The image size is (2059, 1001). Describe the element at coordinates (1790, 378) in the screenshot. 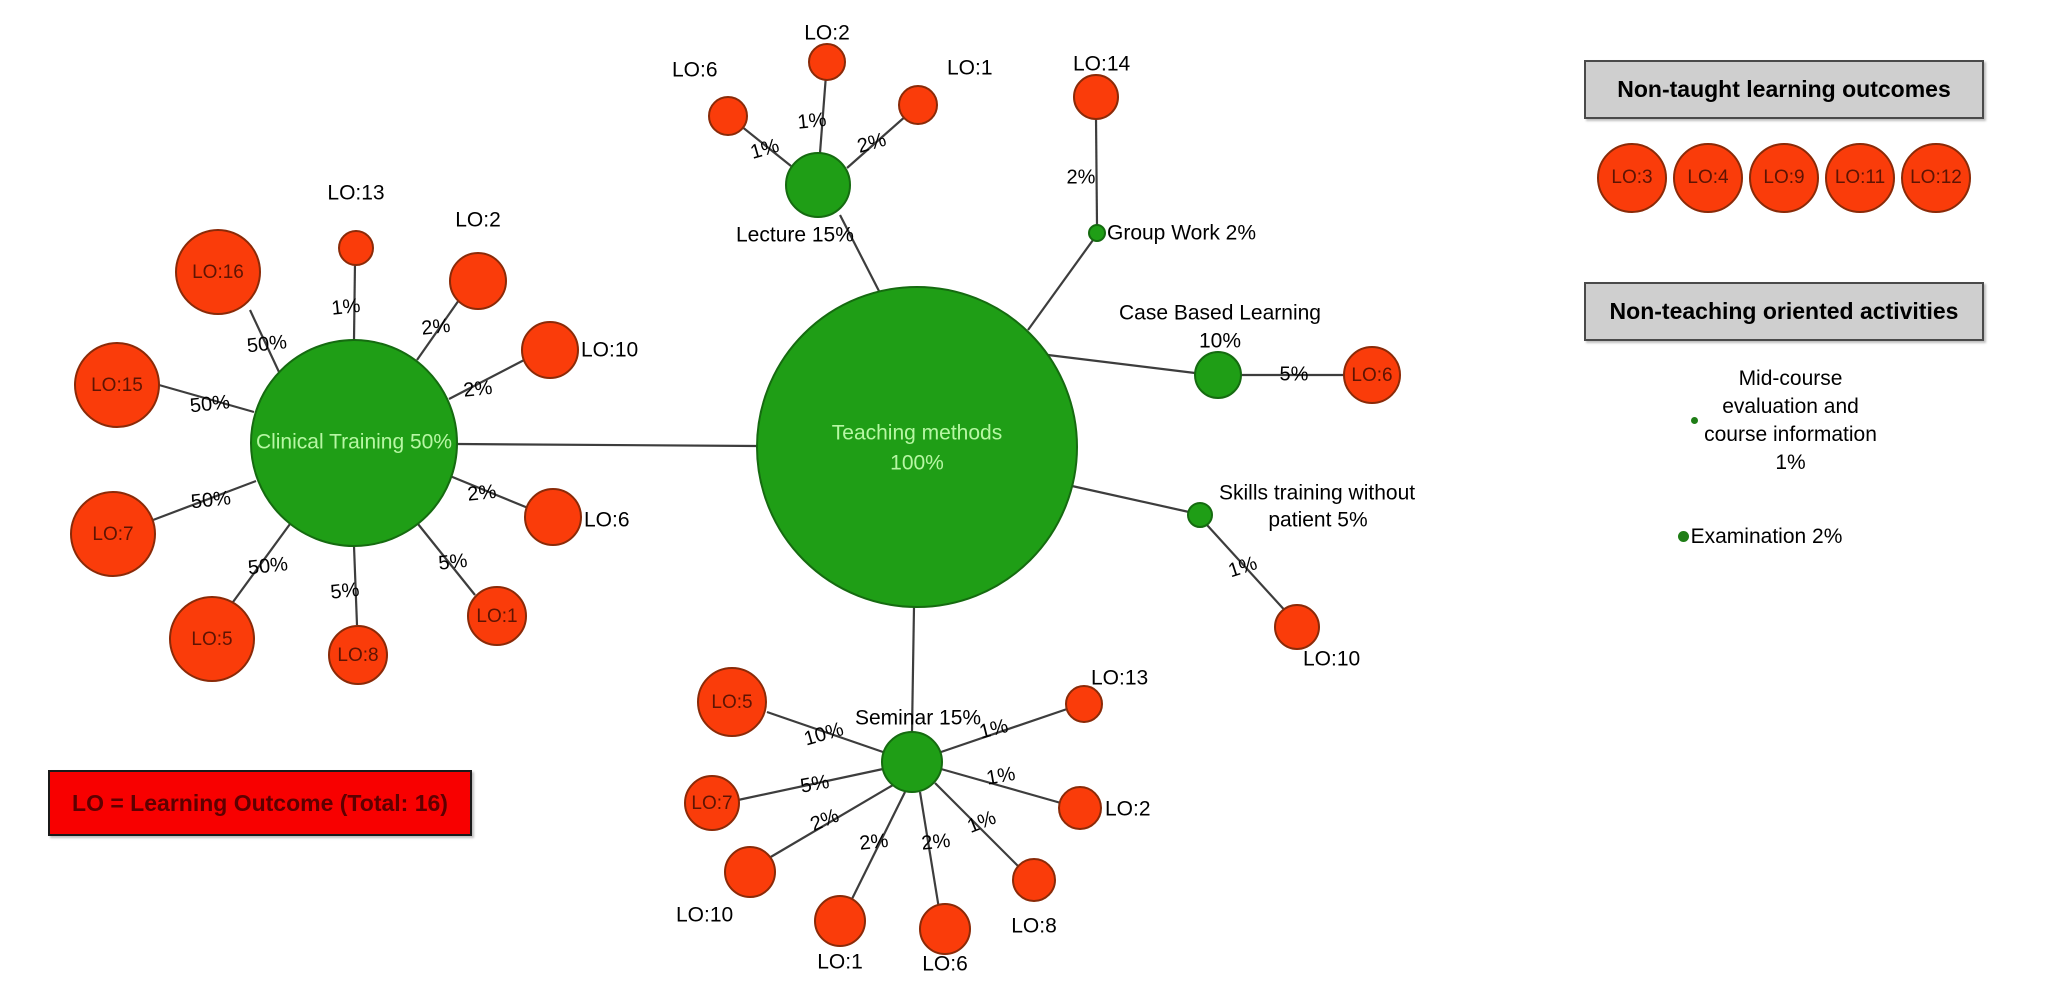

I see `activity-mid-course-line1: Mid-course` at that location.